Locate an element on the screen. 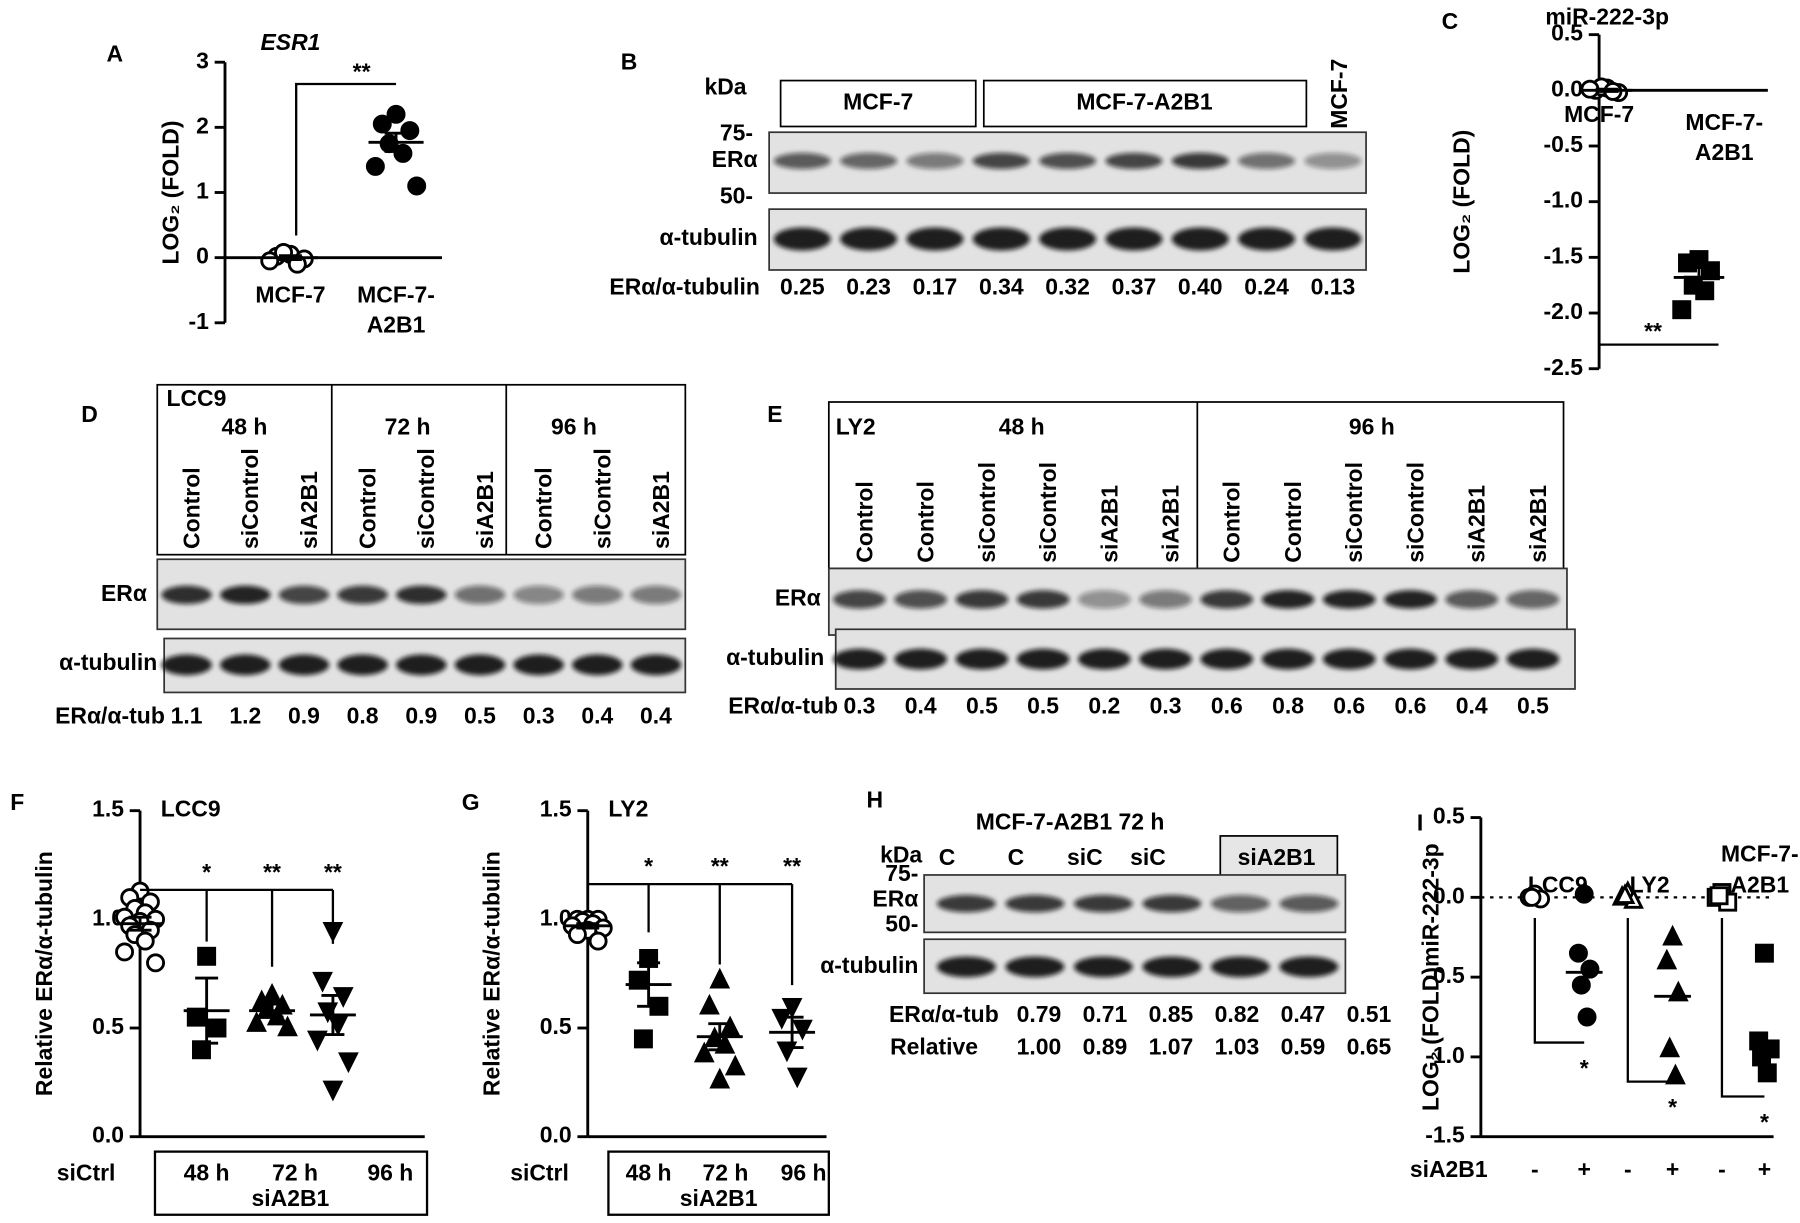 Image resolution: width=1800 pixels, height=1223 pixels. ratio-value: 0.13 is located at coordinates (1333, 286).